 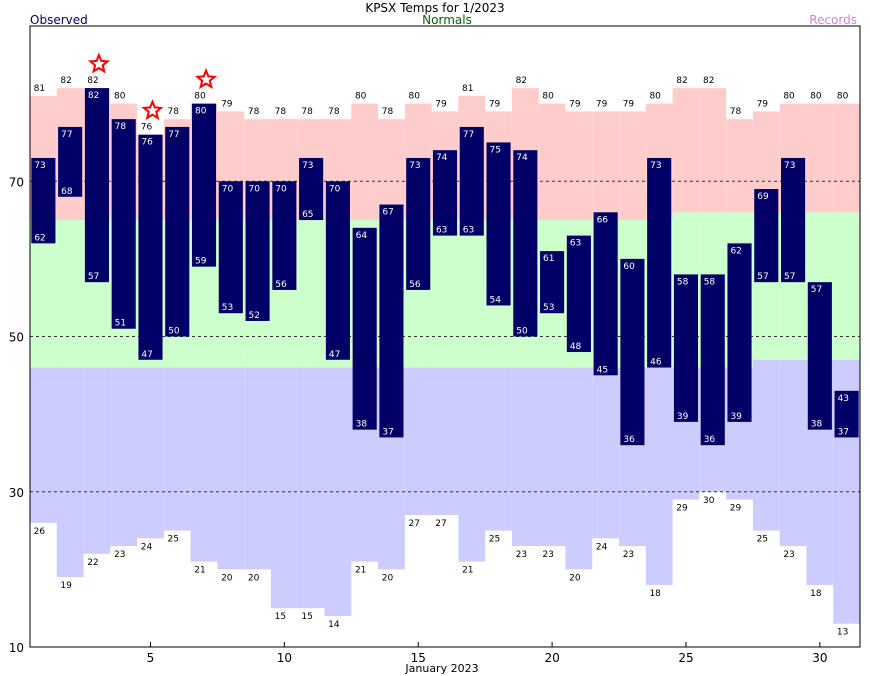 I want to click on observed-high-label: 58, so click(x=683, y=282).